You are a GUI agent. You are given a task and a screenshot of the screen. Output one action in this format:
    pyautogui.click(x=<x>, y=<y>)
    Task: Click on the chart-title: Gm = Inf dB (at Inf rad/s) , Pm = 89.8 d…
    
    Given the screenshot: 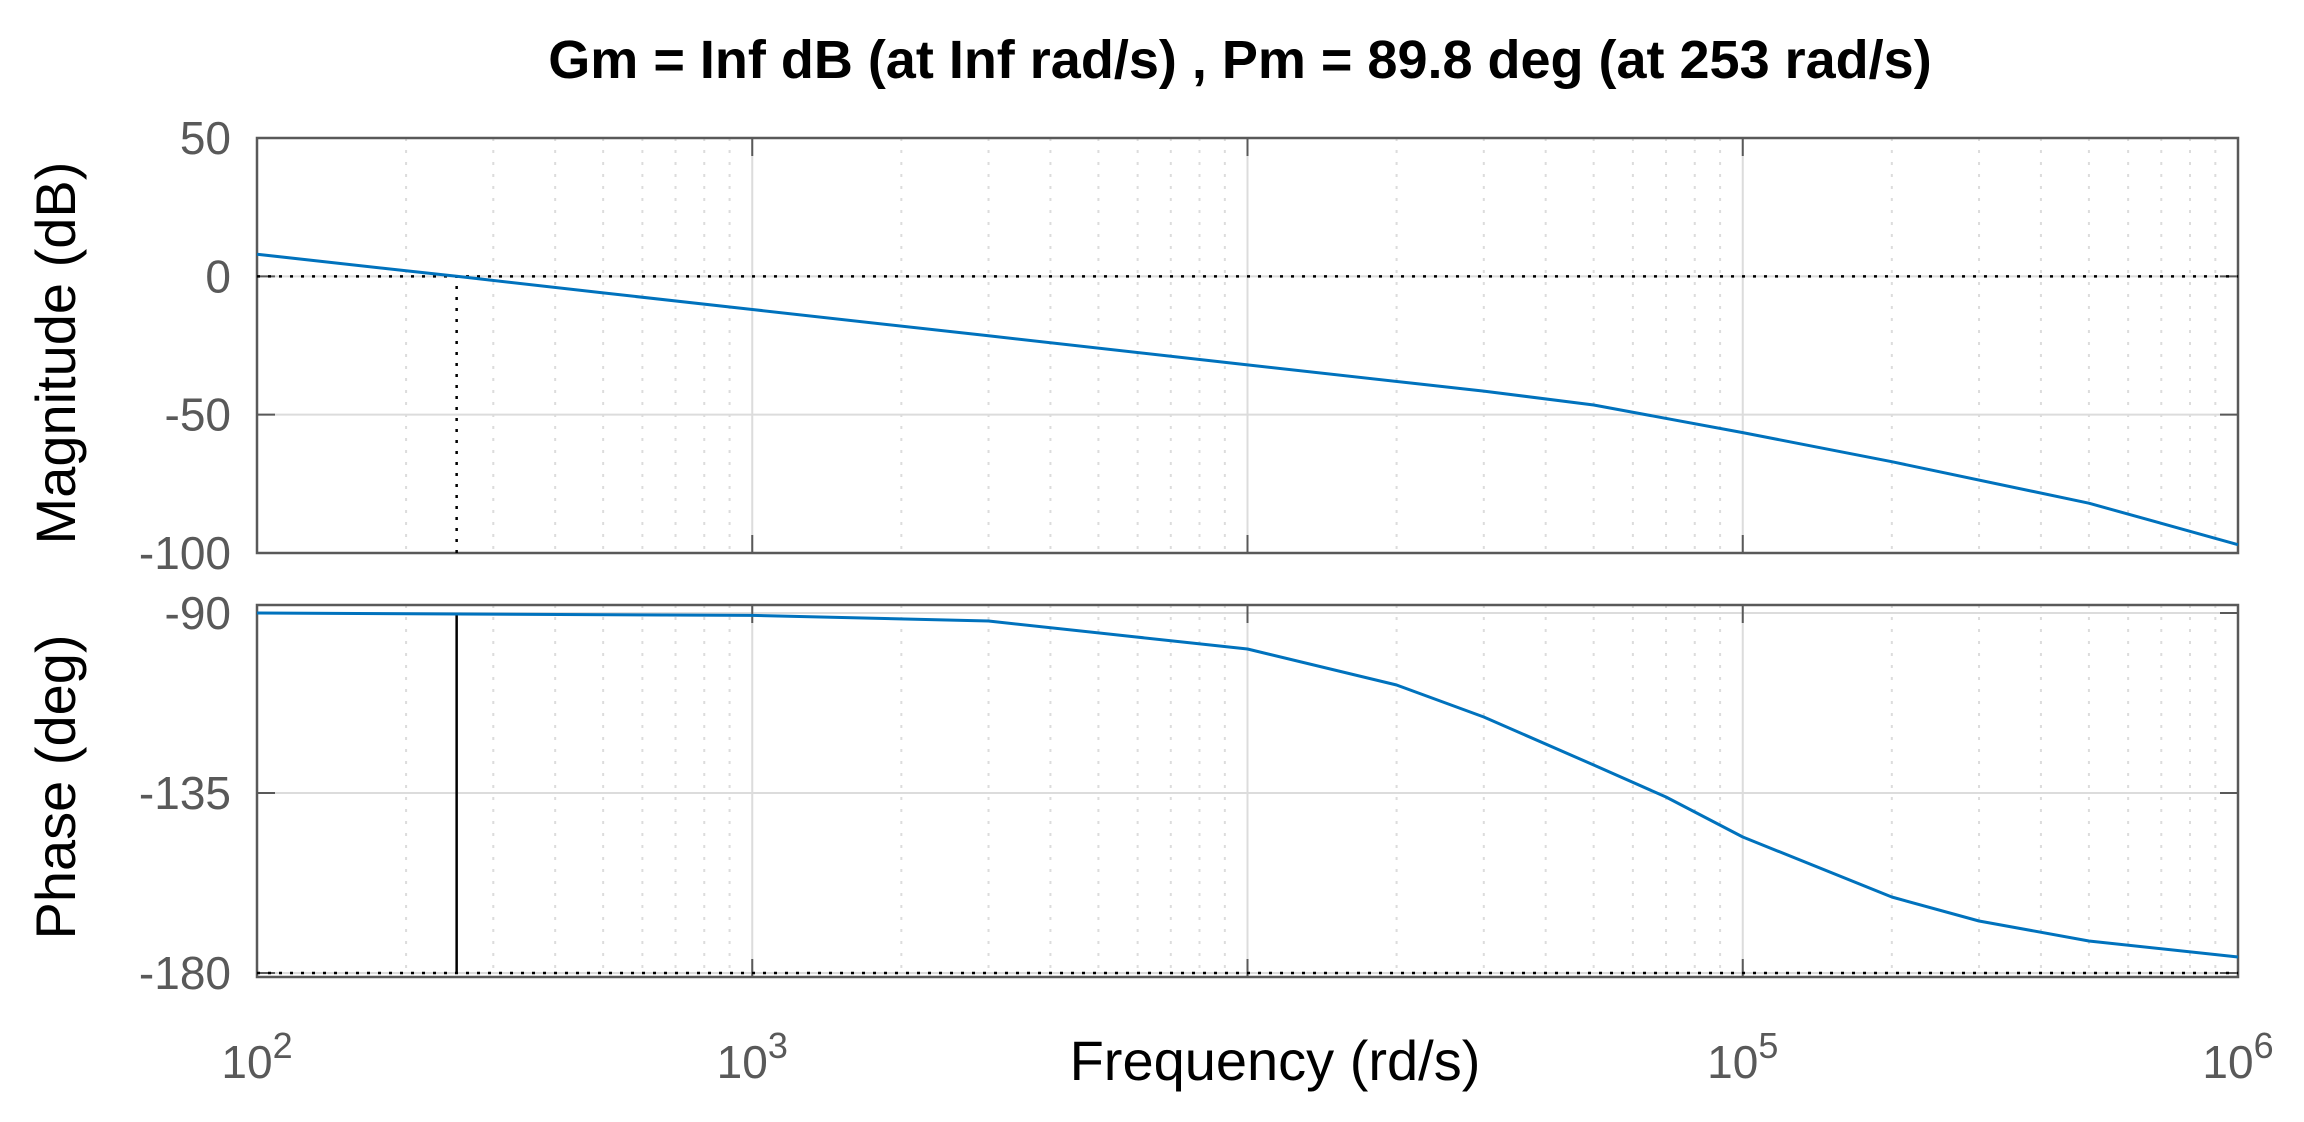 What is the action you would take?
    pyautogui.click(x=1239, y=60)
    